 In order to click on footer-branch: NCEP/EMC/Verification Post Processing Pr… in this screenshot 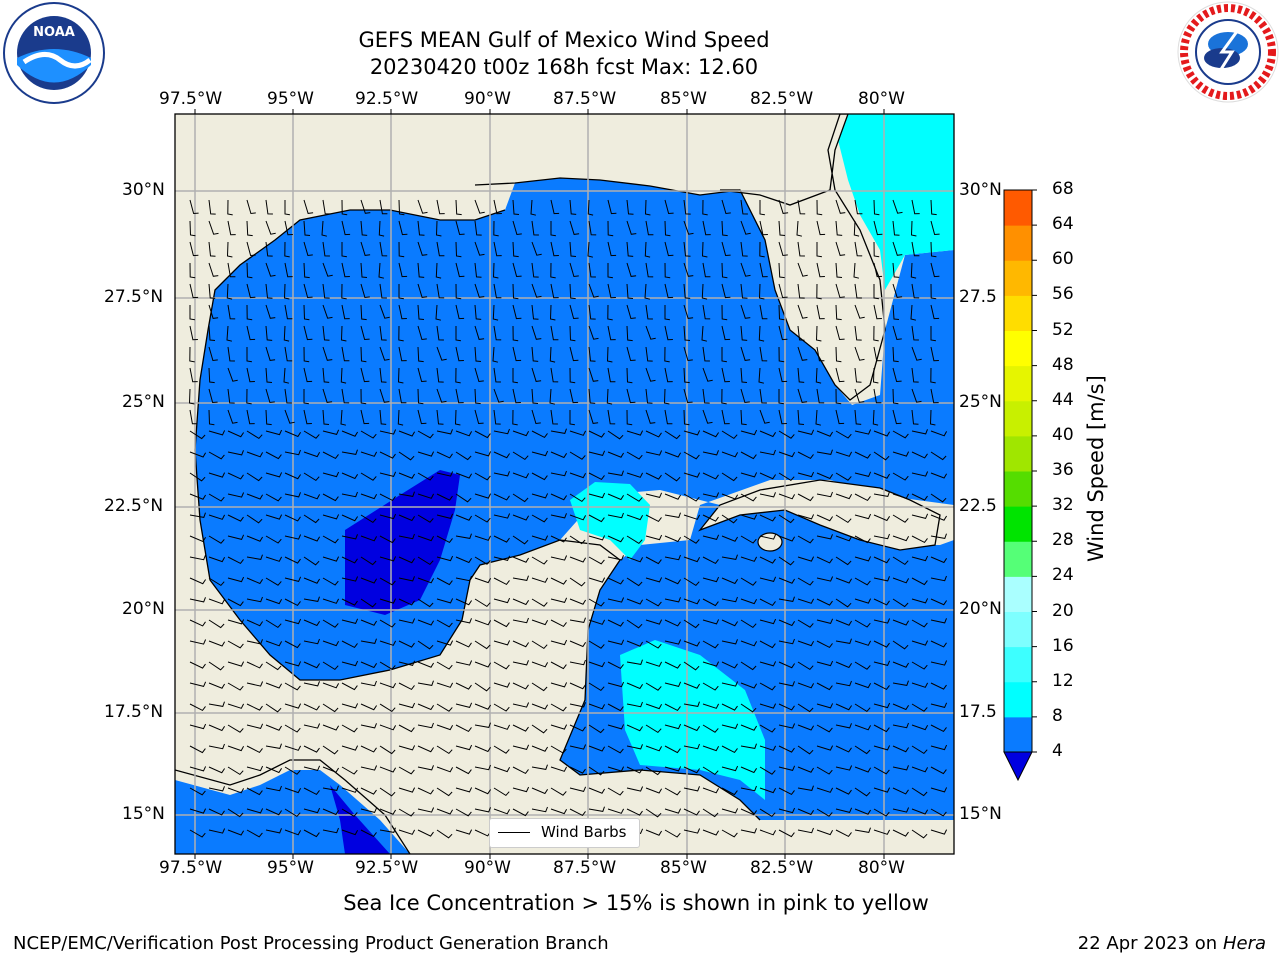, I will do `click(311, 943)`.